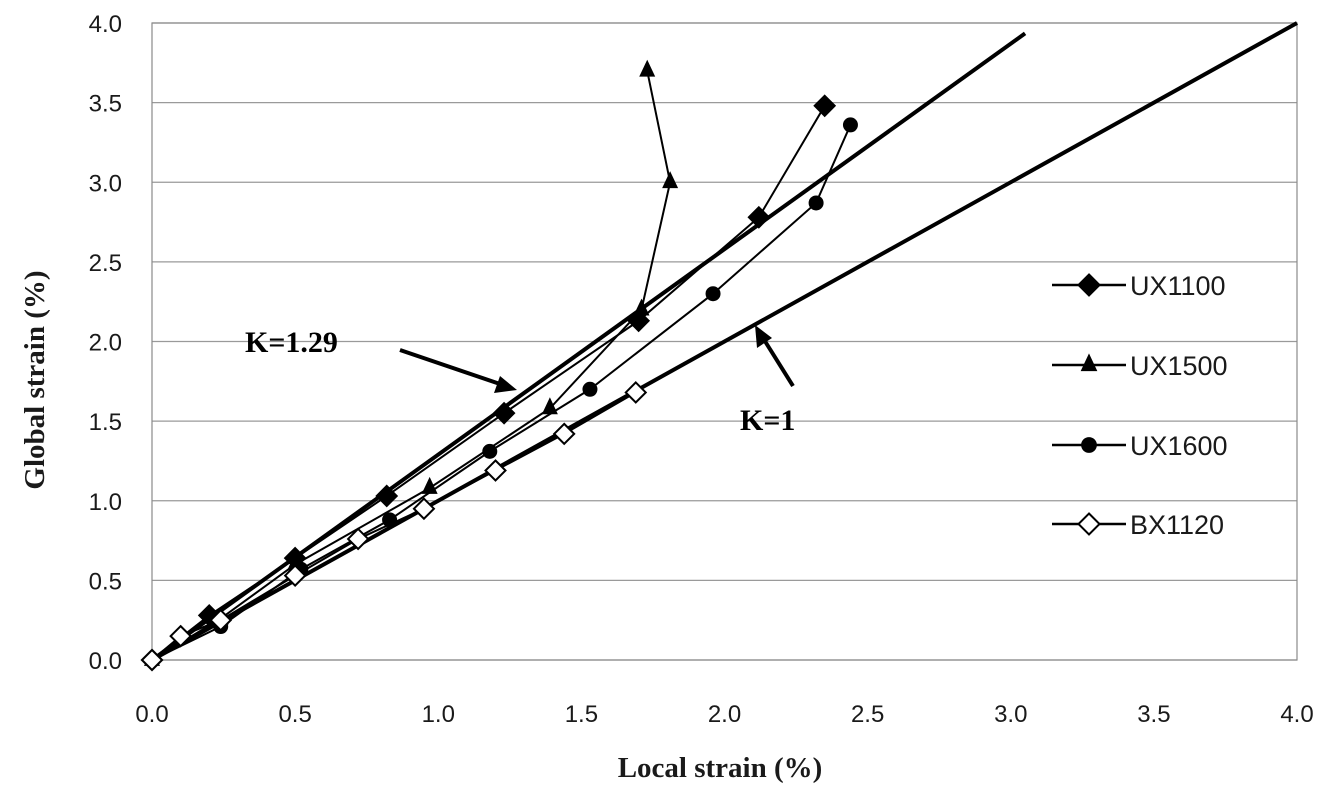 This screenshot has height=785, width=1340. I want to click on x-tick-label: 3.0, so click(1010, 714).